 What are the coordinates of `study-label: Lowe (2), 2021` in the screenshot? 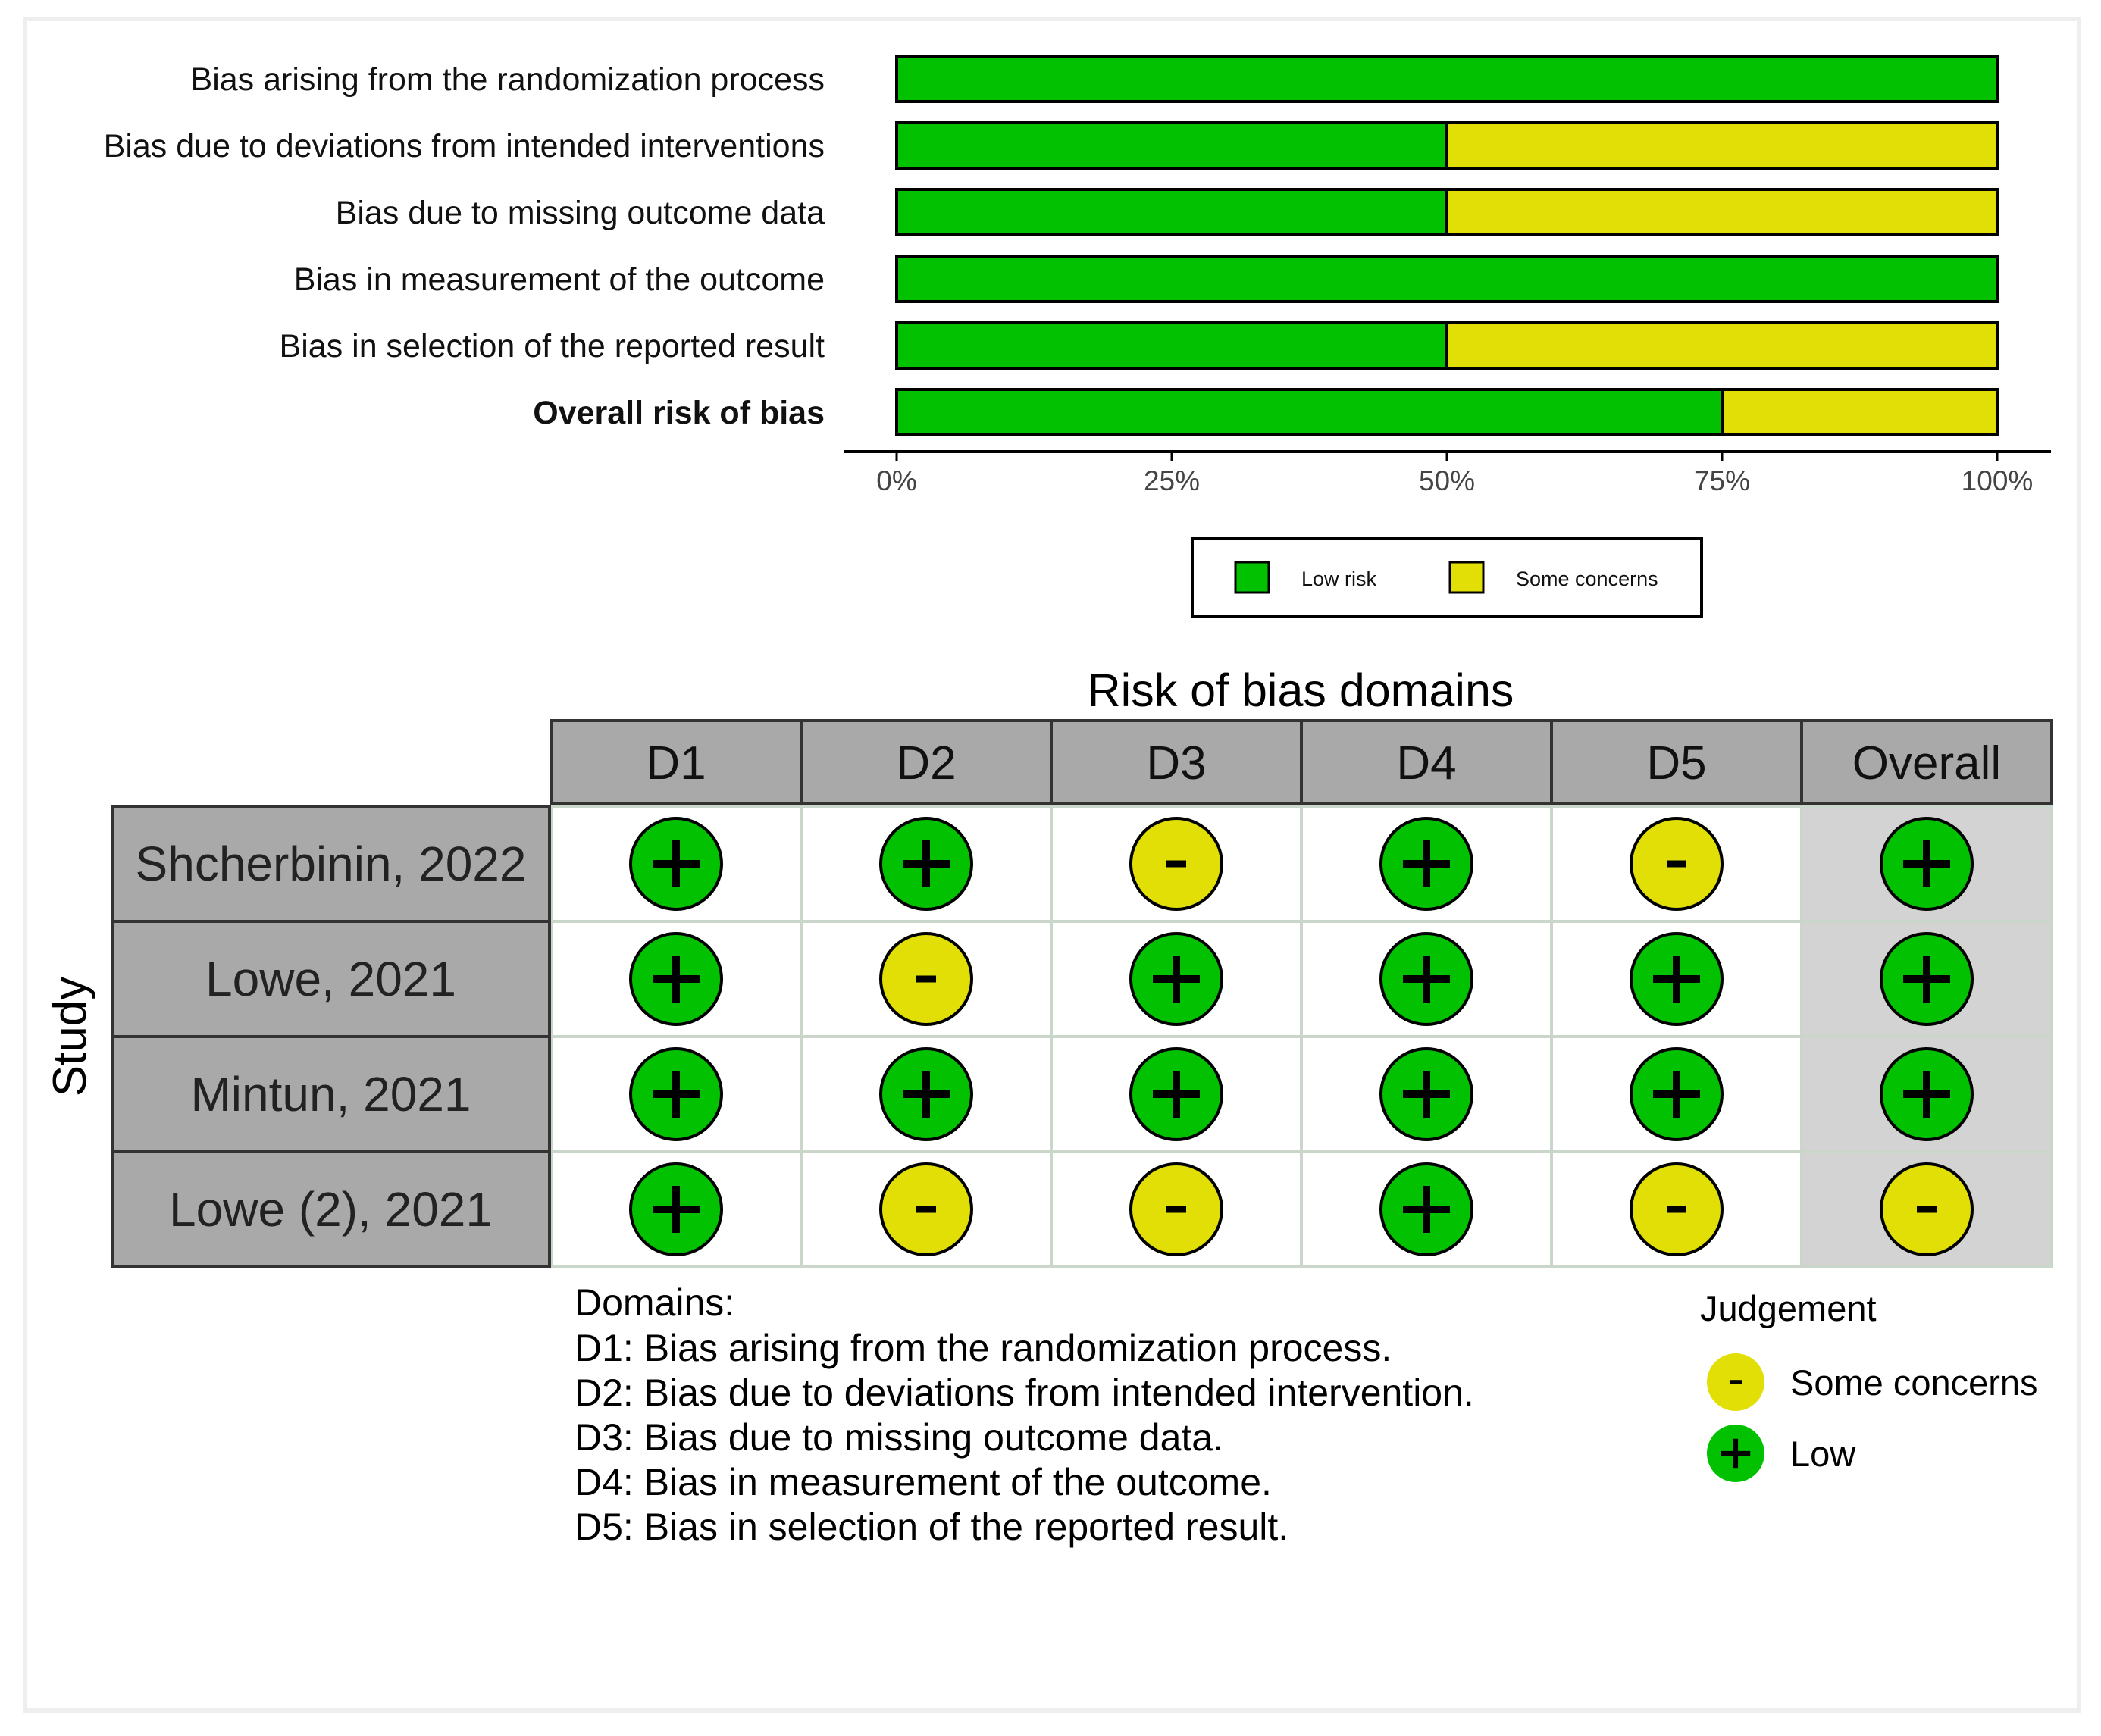 It's located at (331, 1209).